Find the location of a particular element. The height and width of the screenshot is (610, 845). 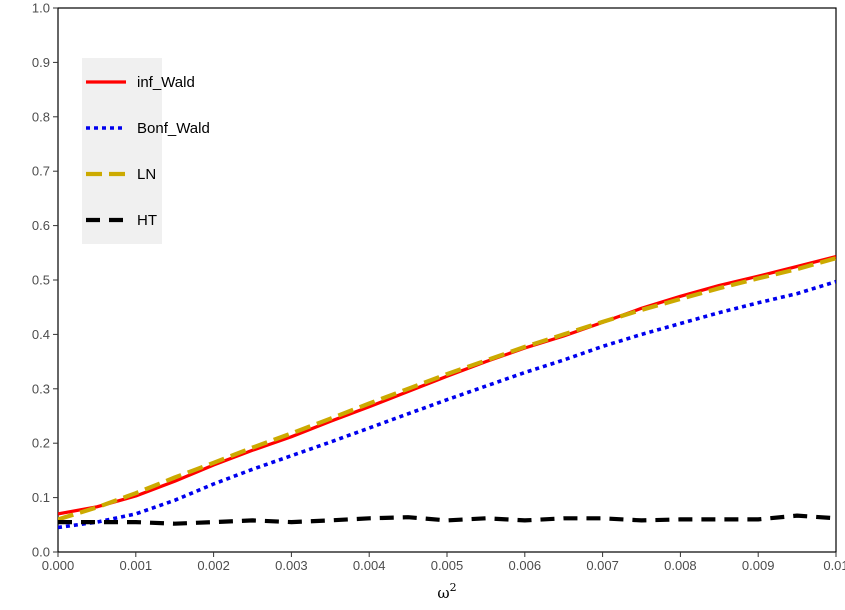

legend-label: inf_Wald is located at coordinates (166, 82).